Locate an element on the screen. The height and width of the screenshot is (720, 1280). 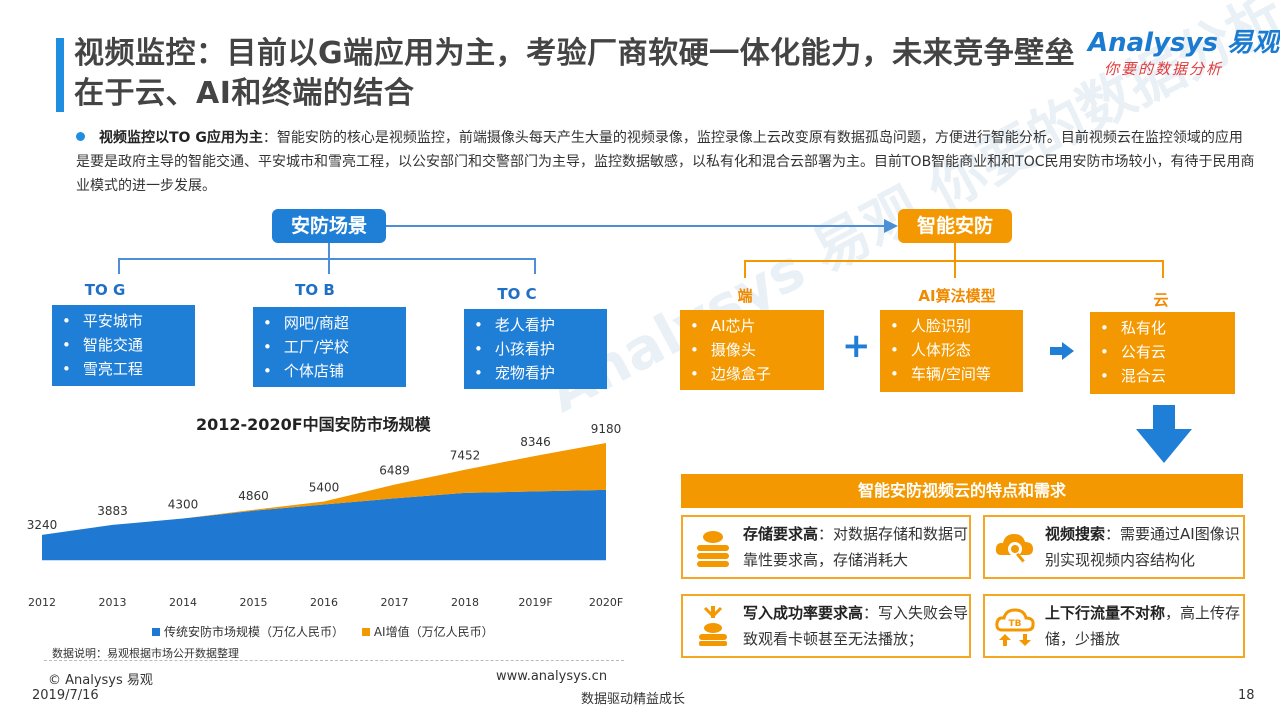
tb-cloud-icon: TB is located at coordinates (1015, 627).